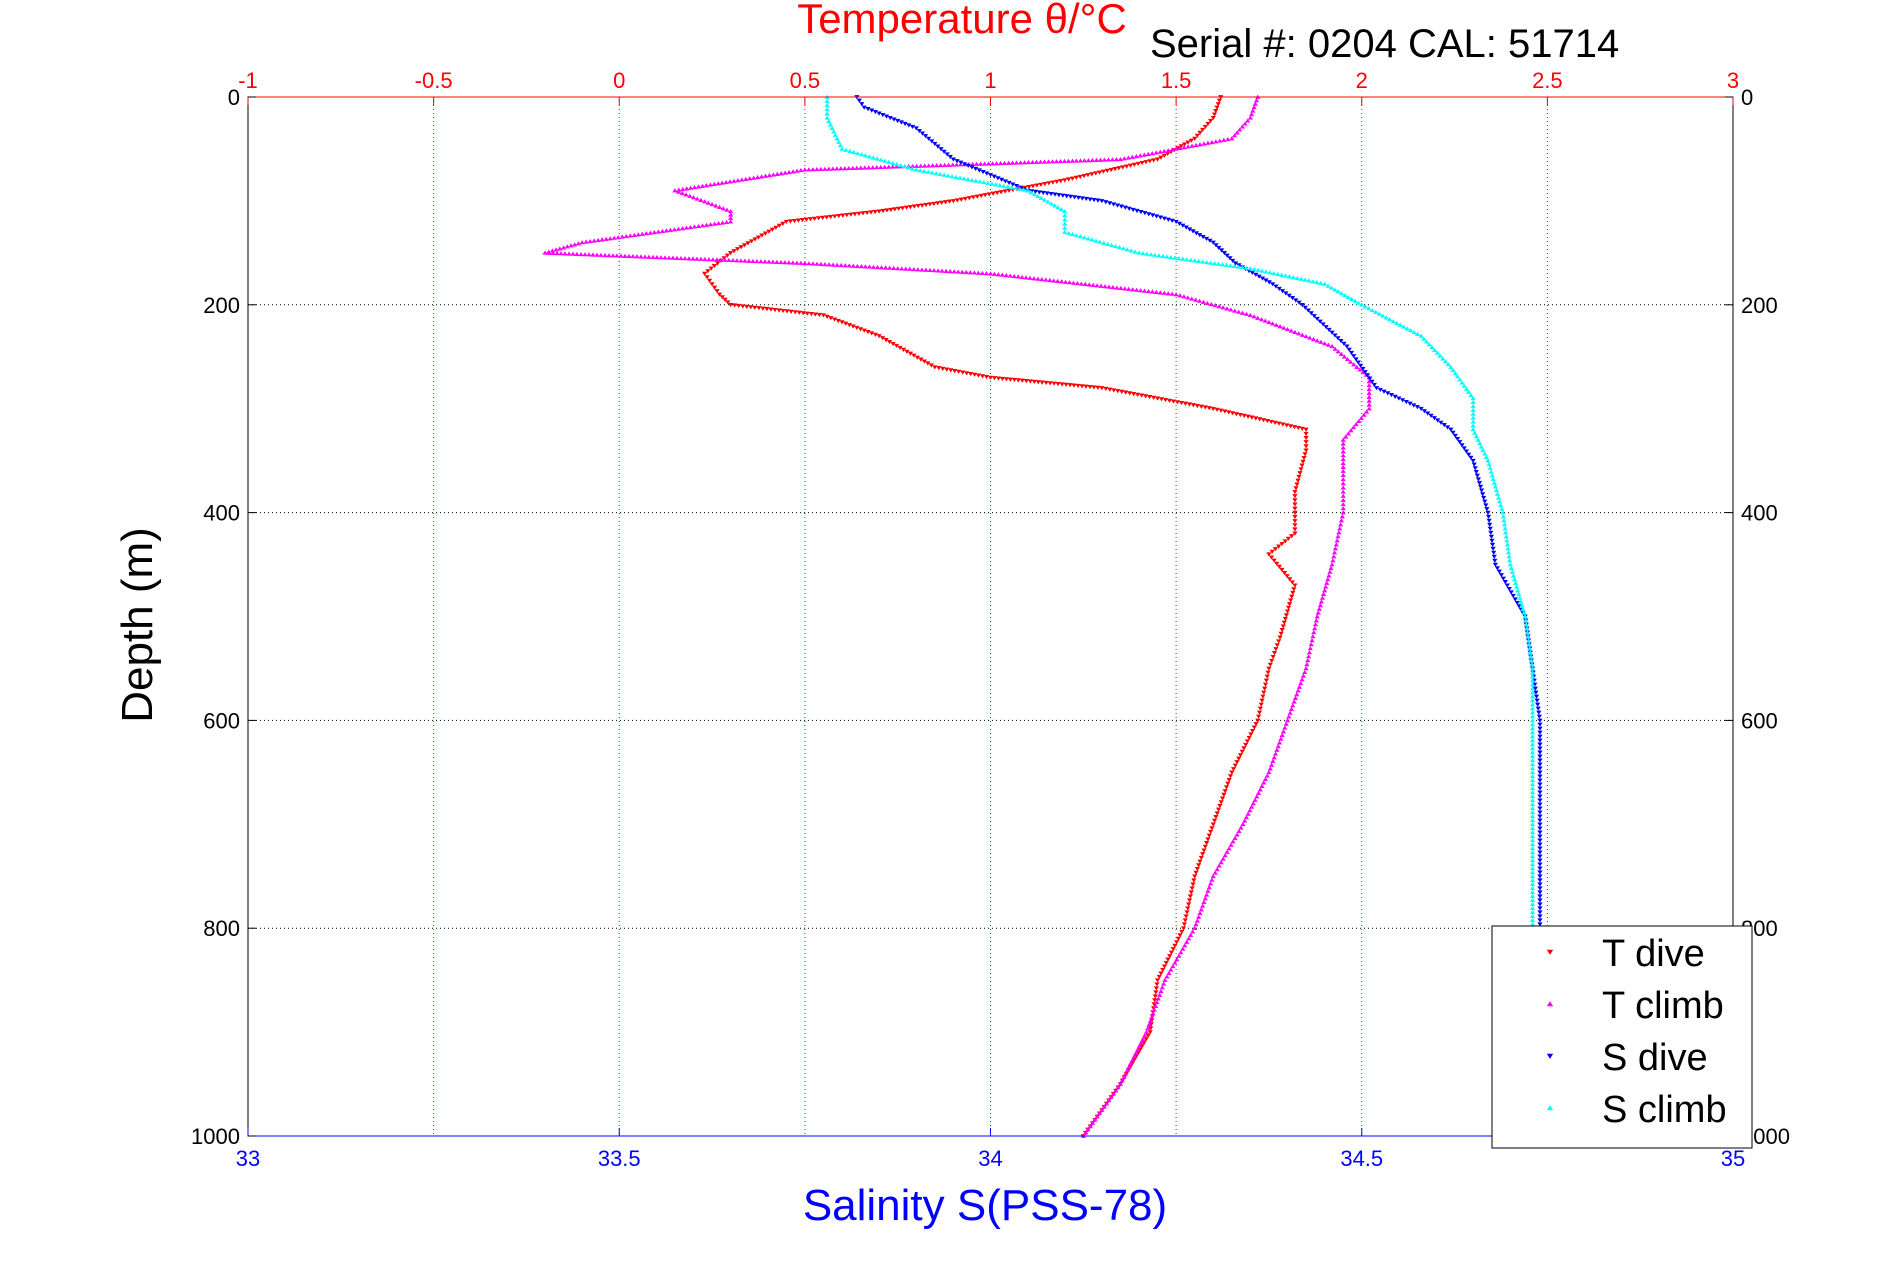 This screenshot has width=1891, height=1262. Describe the element at coordinates (1176, 80) in the screenshot. I see `temp-tick-label: 1.5` at that location.